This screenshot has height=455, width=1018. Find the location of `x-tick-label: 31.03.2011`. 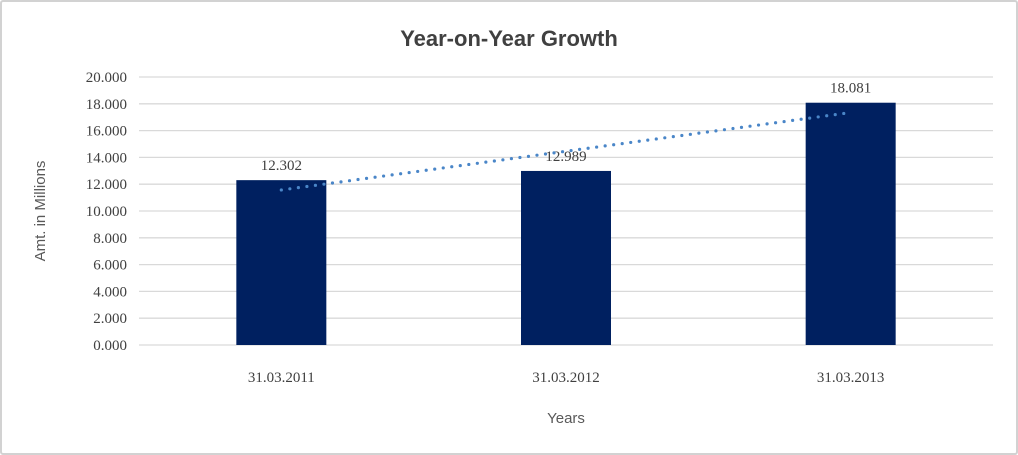

x-tick-label: 31.03.2011 is located at coordinates (281, 378).